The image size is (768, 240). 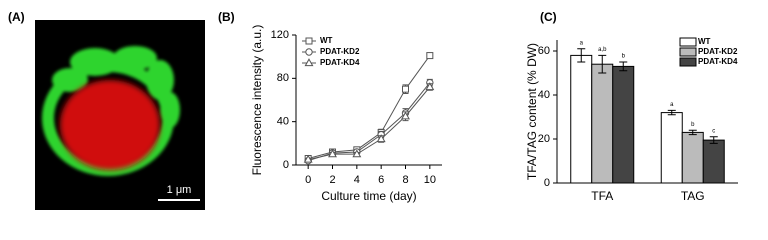 I want to click on x-tick-label: 6, so click(x=381, y=180).